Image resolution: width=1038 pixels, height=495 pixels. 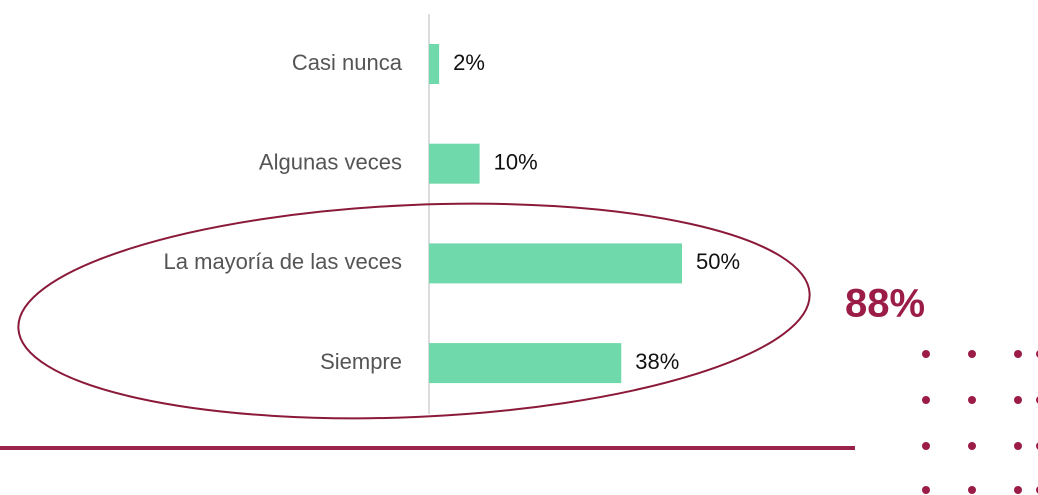 I want to click on category-label: La mayoría de las veces, so click(x=283, y=261).